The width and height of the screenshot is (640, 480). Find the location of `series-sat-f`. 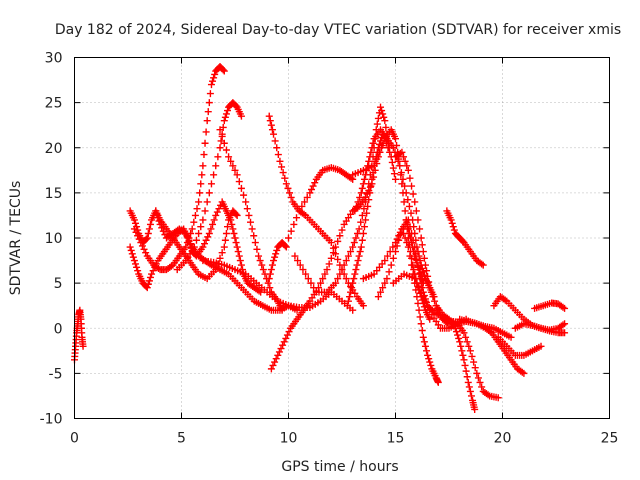

series-sat-f is located at coordinates (196, 245).